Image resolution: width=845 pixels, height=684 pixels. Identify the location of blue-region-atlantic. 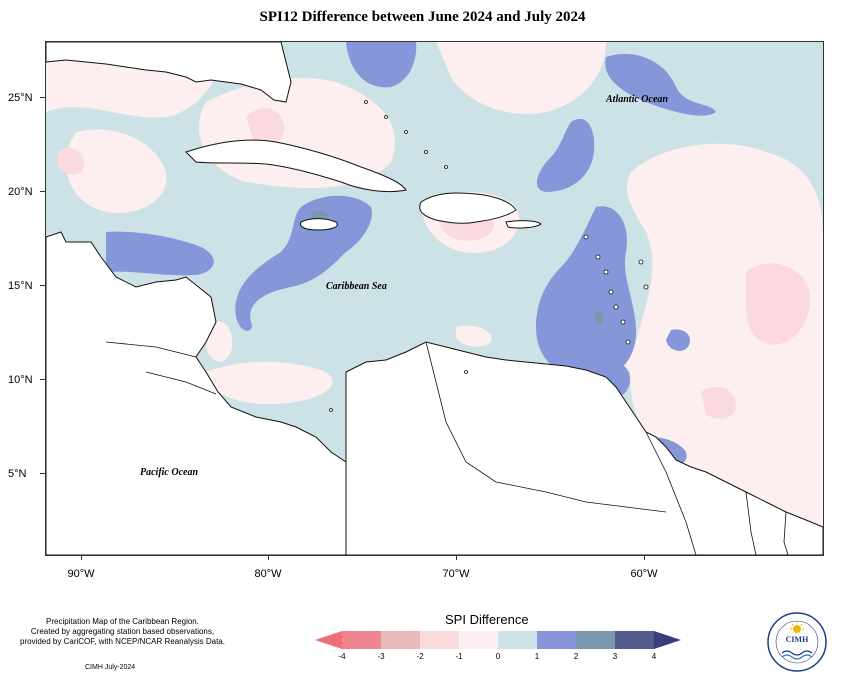
(660, 84).